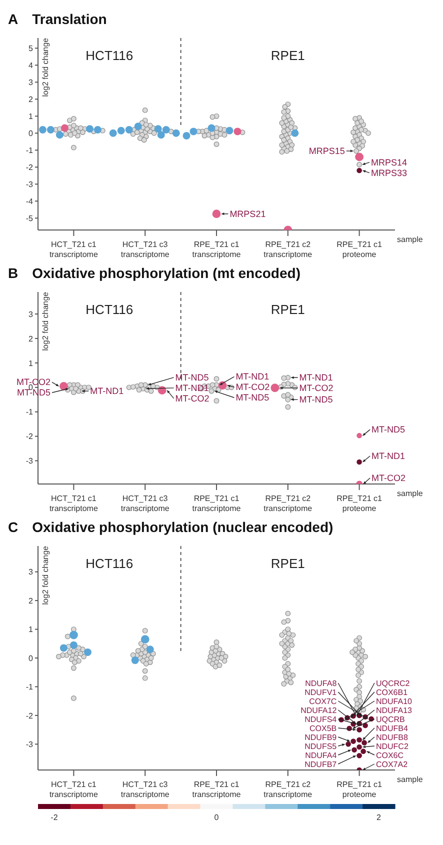 This screenshot has width=443, height=845. Describe the element at coordinates (248, 213) in the screenshot. I see `annotation: MRPS21` at that location.